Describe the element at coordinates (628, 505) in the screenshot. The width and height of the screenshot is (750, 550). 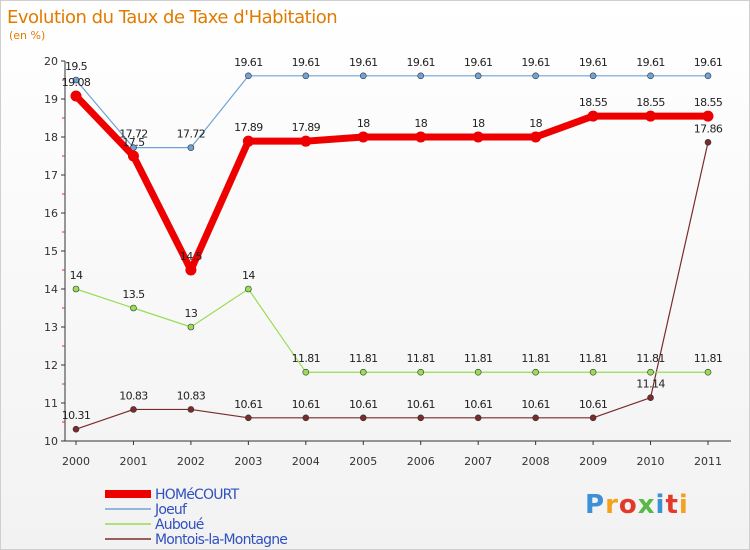
I see `logo-letter: o` at that location.